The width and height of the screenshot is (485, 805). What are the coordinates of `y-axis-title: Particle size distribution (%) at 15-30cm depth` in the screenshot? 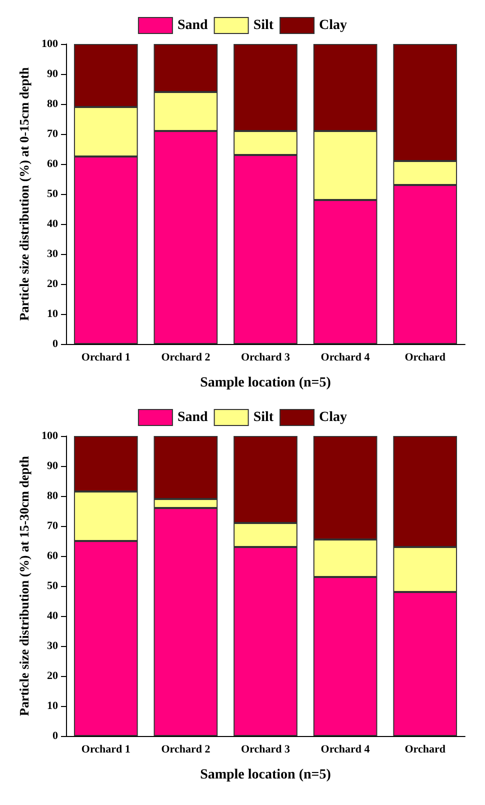 It's located at (24, 585).